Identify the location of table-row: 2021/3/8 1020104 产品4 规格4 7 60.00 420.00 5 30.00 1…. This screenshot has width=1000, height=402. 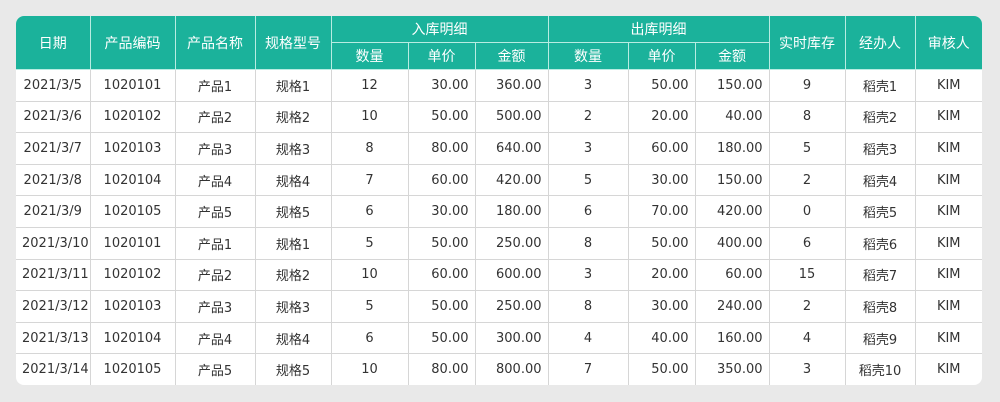
(499, 180).